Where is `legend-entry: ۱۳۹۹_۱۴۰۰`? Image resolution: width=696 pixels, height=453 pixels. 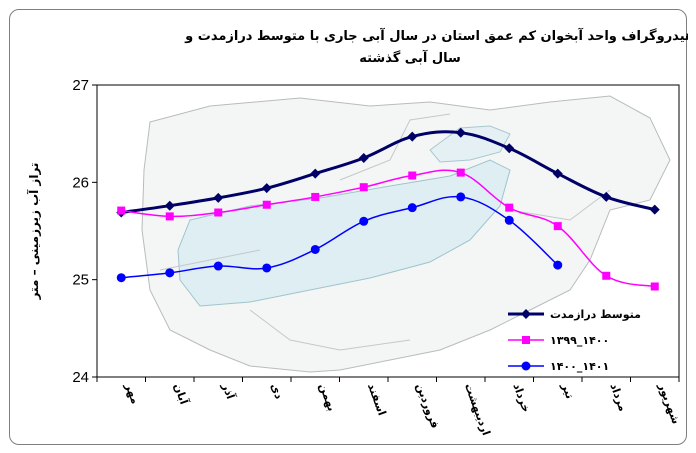 legend-entry: ۱۳۹۹_۱۴۰۰ is located at coordinates (558, 340).